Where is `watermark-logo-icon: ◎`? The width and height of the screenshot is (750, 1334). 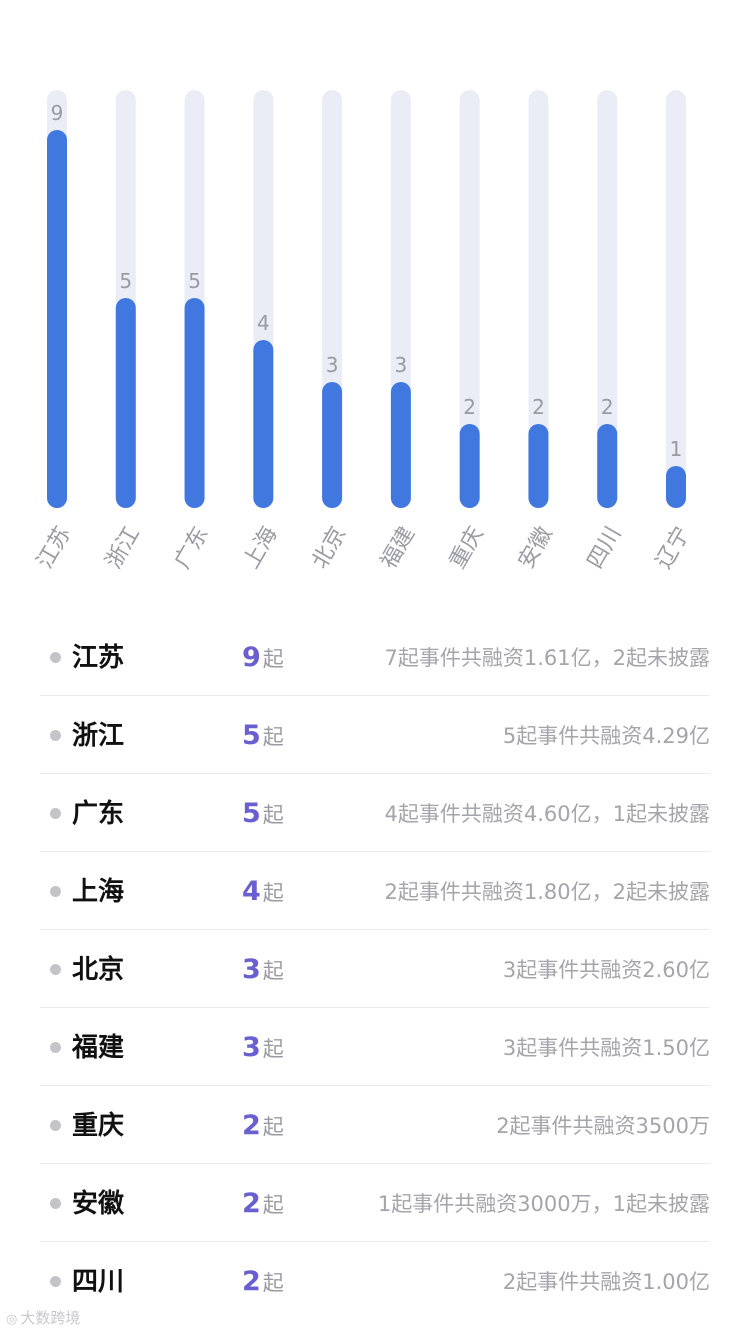 watermark-logo-icon: ◎ is located at coordinates (12, 1319).